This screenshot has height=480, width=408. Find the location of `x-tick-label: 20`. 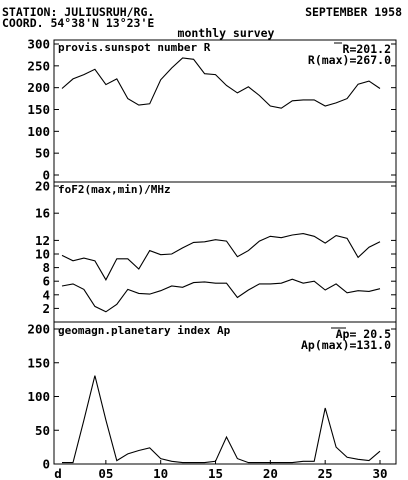

x-tick-label: 20 is located at coordinates (270, 473).